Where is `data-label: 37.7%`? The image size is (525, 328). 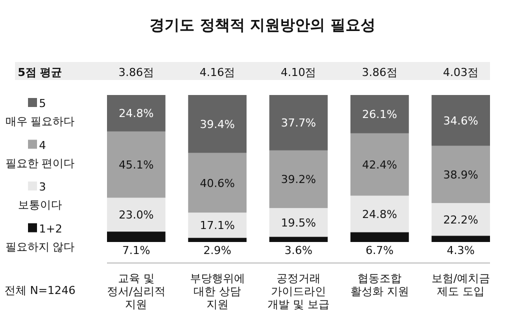 data-label: 37.7% is located at coordinates (298, 123).